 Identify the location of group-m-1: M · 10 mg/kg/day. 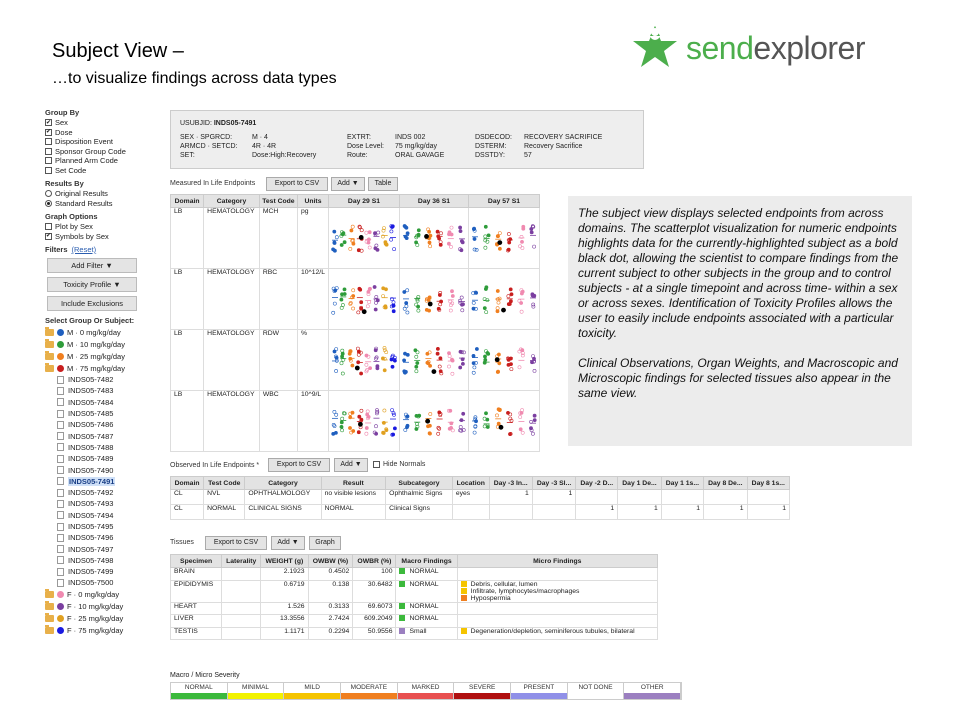
(107, 344).